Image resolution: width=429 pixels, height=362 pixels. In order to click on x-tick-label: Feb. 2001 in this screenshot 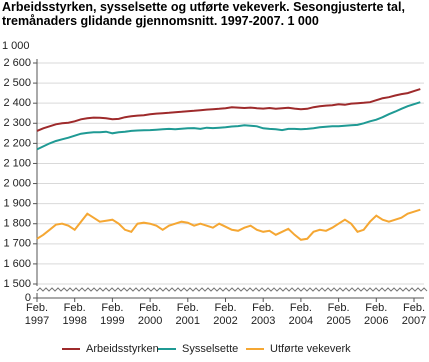, I will do `click(188, 314)`.